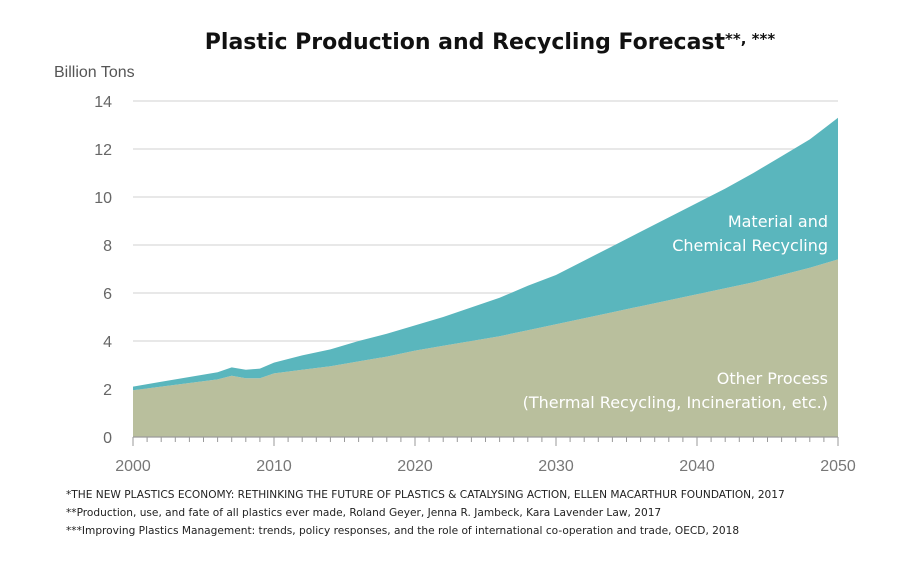 This screenshot has height=568, width=912. What do you see at coordinates (556, 466) in the screenshot?
I see `x-tick-label: 2030` at bounding box center [556, 466].